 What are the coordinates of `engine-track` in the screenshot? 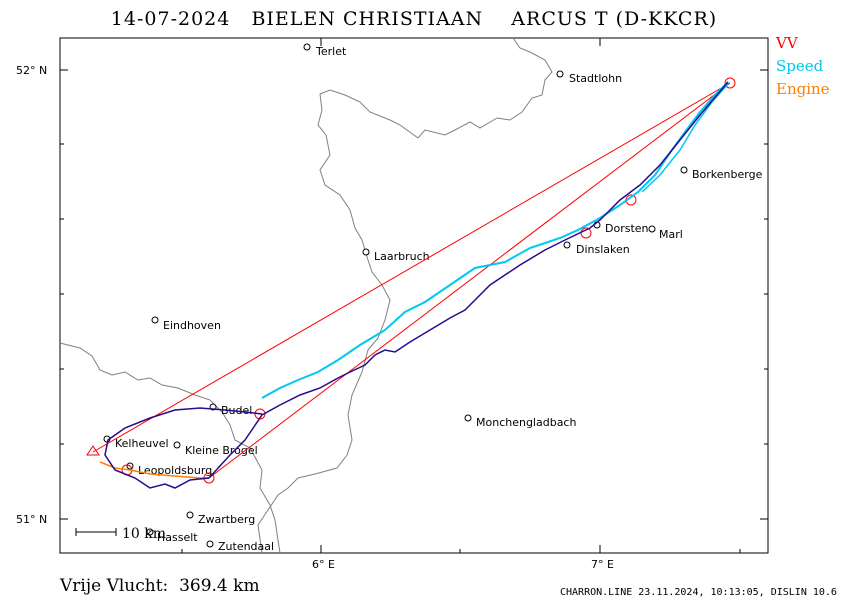 It's located at (154, 470).